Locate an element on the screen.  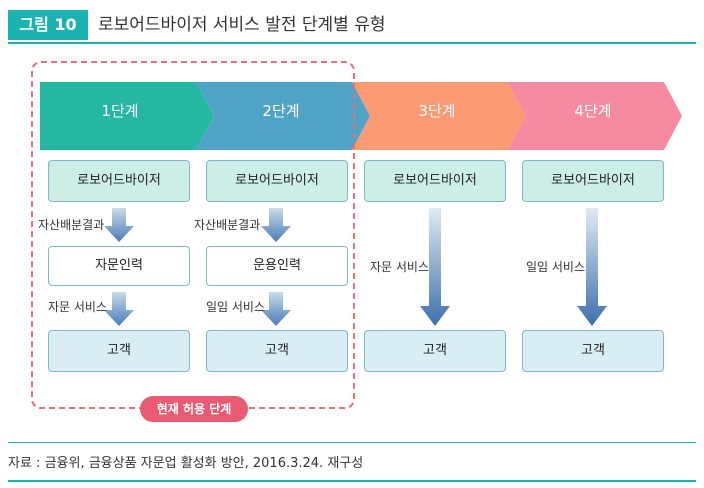
stage-4-chevron is located at coordinates (595, 116).